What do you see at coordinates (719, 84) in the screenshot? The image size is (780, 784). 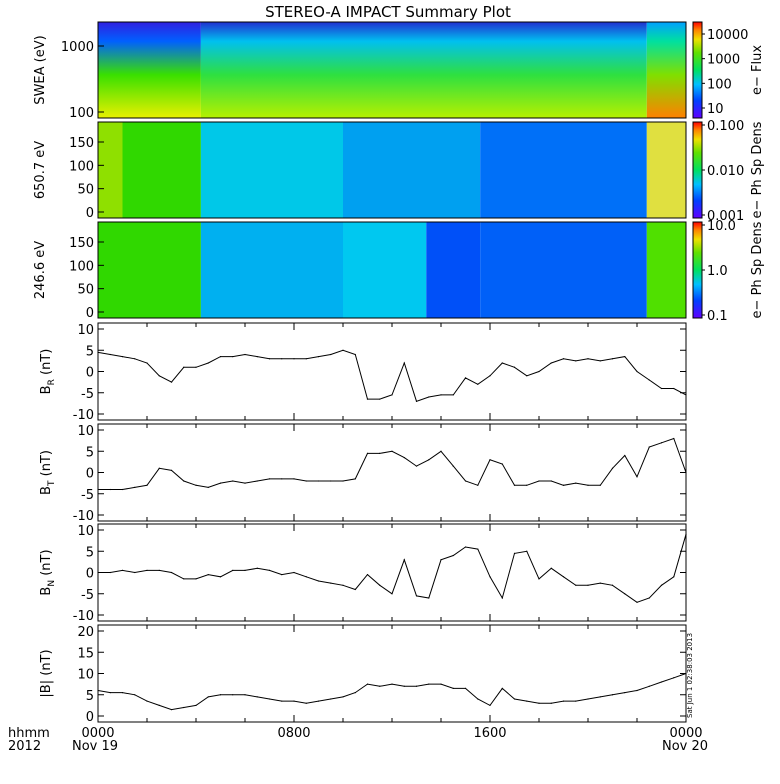 I see `colorbar-tick-label: 100` at bounding box center [719, 84].